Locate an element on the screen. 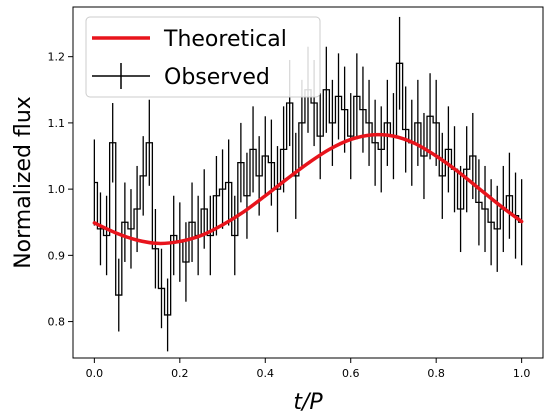 The height and width of the screenshot is (420, 550). y-tick-label-4: 1.2 is located at coordinates (57, 57).